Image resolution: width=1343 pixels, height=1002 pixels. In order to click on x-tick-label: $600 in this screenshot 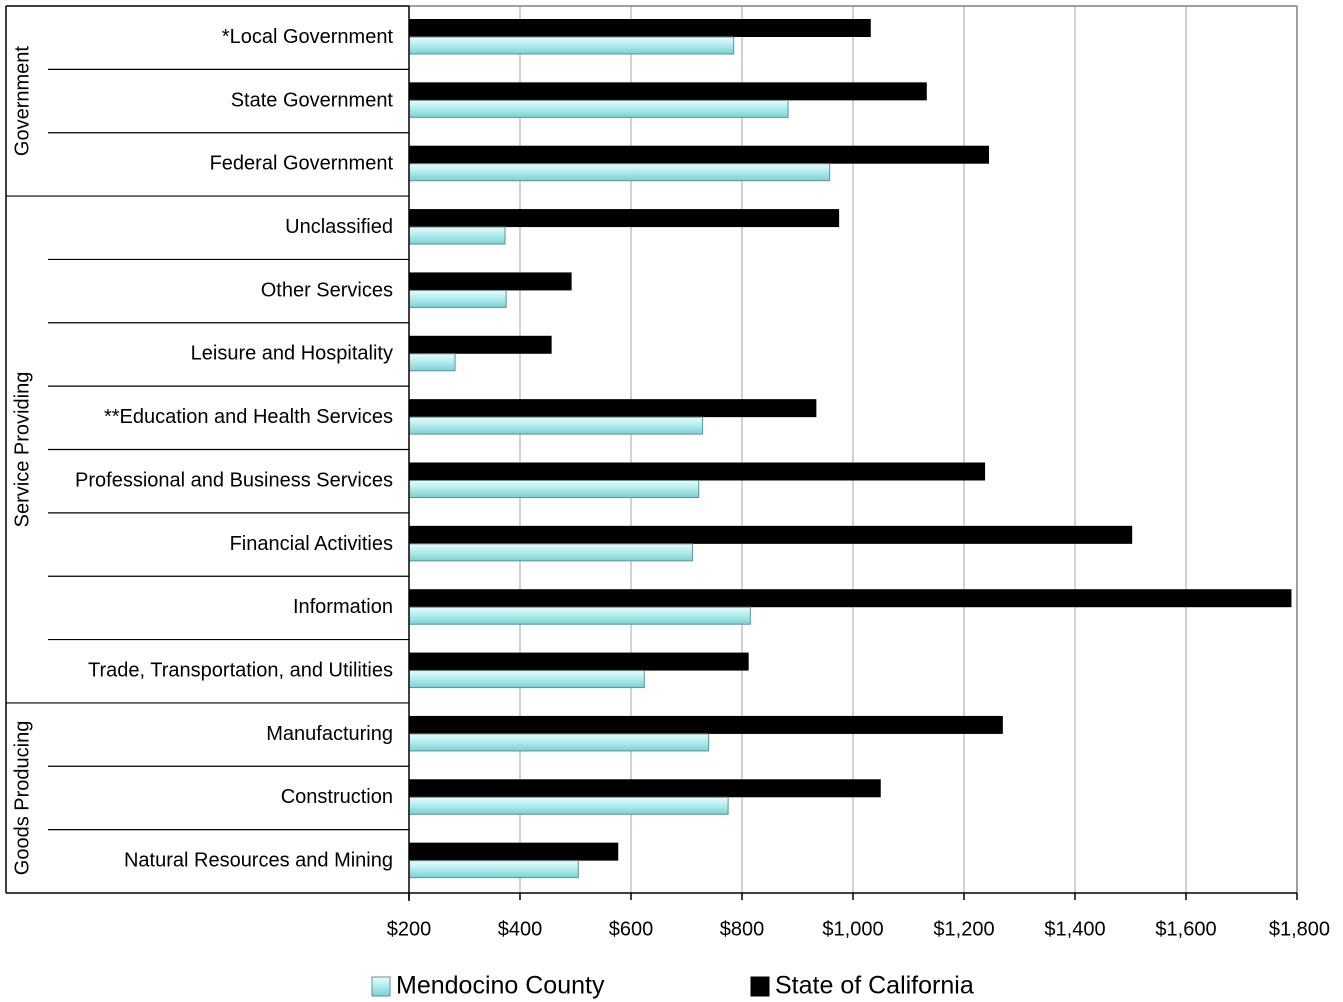, I will do `click(631, 929)`.